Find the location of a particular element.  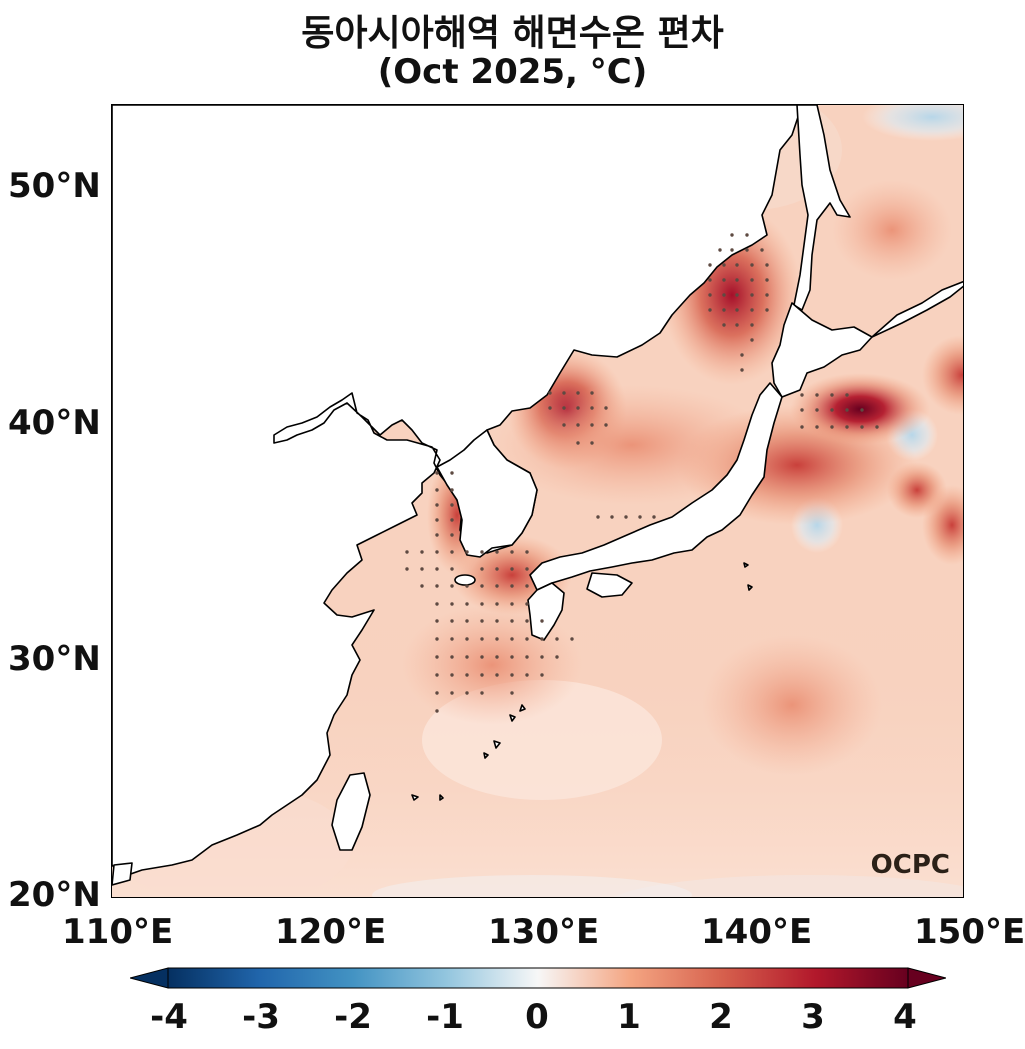

lat-tick-50: 50°N is located at coordinates (54, 186).